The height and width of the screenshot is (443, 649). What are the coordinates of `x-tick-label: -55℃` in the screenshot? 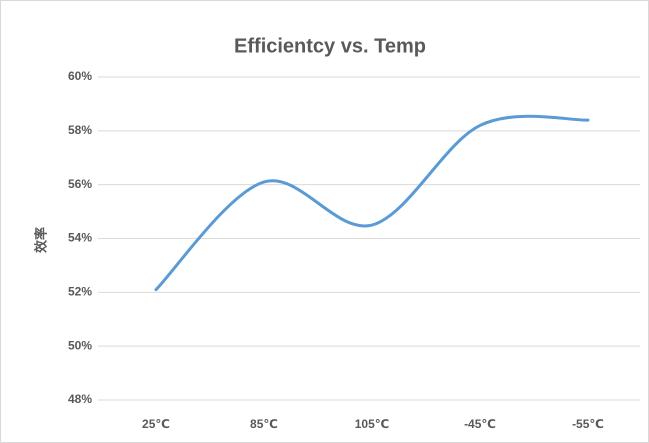 It's located at (588, 424).